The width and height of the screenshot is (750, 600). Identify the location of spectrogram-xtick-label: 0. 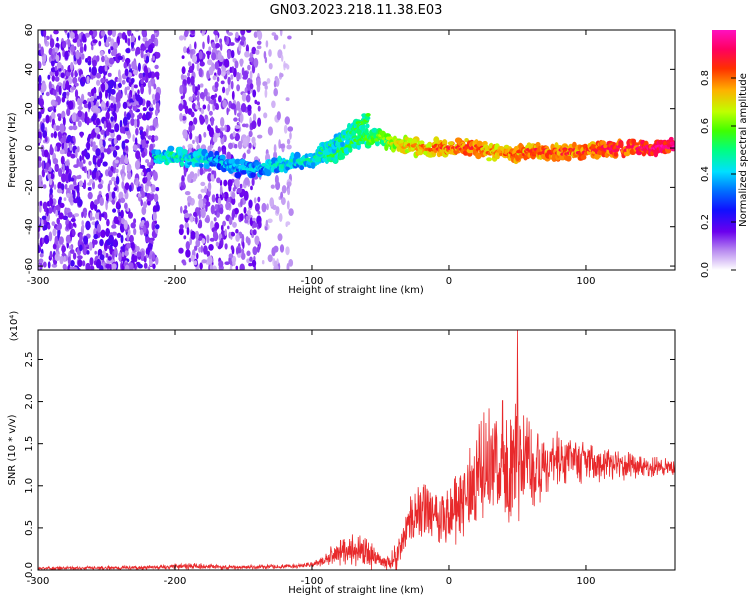
(449, 281).